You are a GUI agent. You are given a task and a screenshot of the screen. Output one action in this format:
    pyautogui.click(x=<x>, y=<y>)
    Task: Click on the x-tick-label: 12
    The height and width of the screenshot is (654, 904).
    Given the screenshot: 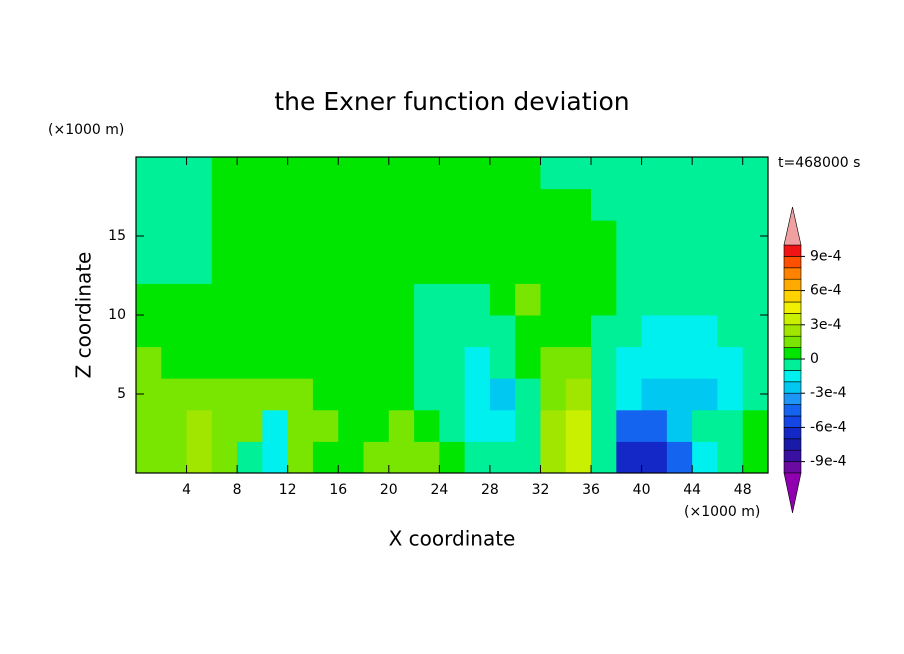 What is the action you would take?
    pyautogui.click(x=288, y=490)
    